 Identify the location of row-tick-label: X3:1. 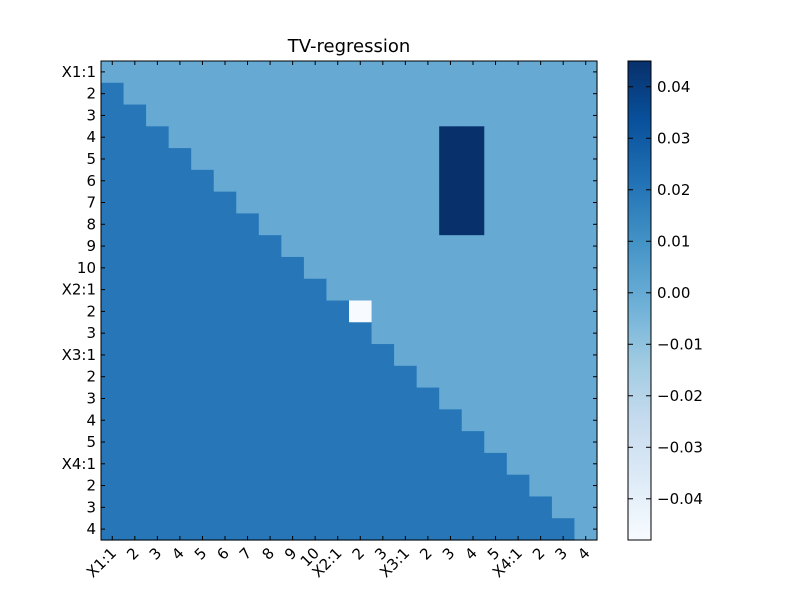
(79, 355).